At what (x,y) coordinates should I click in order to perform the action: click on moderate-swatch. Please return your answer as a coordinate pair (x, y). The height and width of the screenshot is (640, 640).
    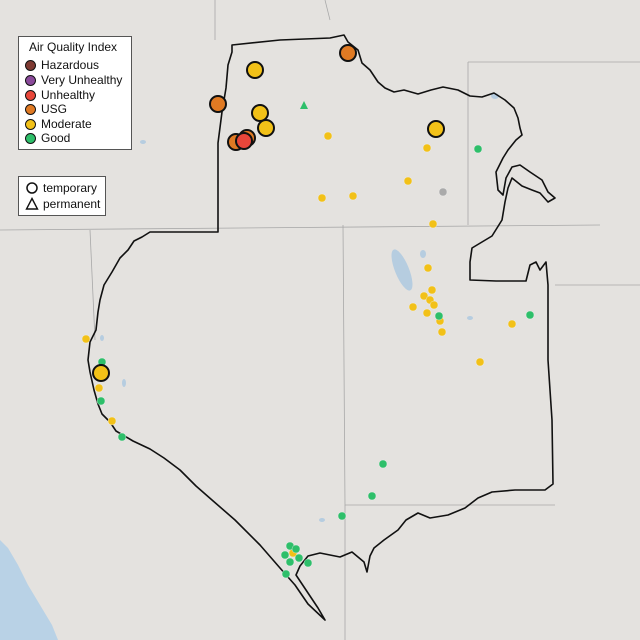
    Looking at the image, I should click on (30, 124).